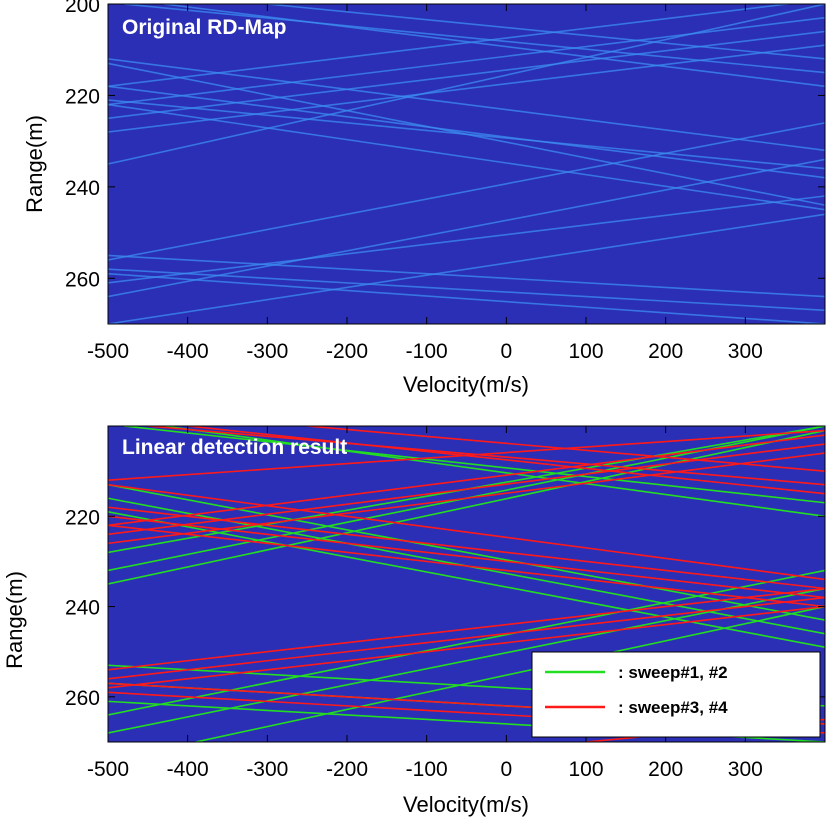 The width and height of the screenshot is (827, 825). What do you see at coordinates (585, 351) in the screenshot?
I see `rd-map-x-tick-label: 100` at bounding box center [585, 351].